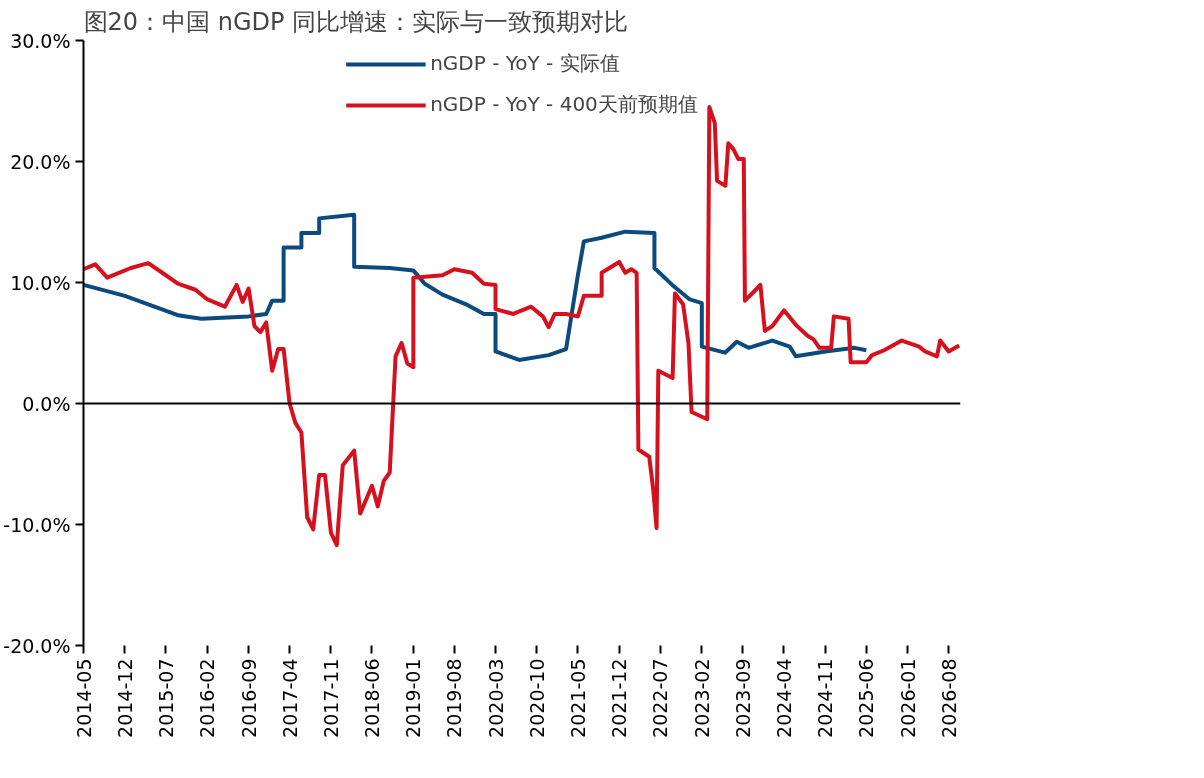  Describe the element at coordinates (356, 21) in the screenshot. I see `chart-title: 图20：中国 nGDP 同比增速：实际与一致预期对比` at that location.